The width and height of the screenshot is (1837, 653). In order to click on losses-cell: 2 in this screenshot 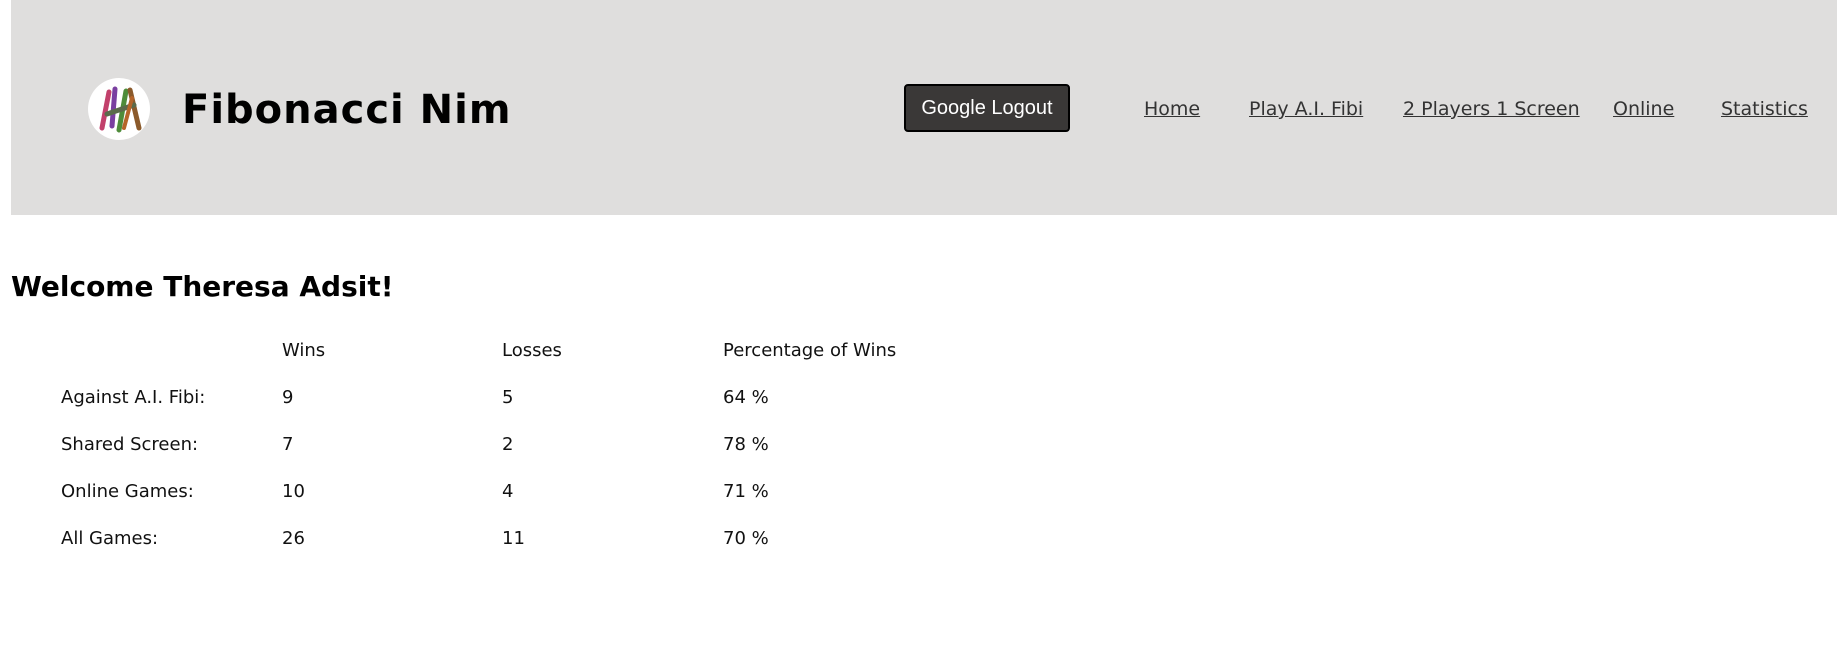, I will do `click(508, 444)`.